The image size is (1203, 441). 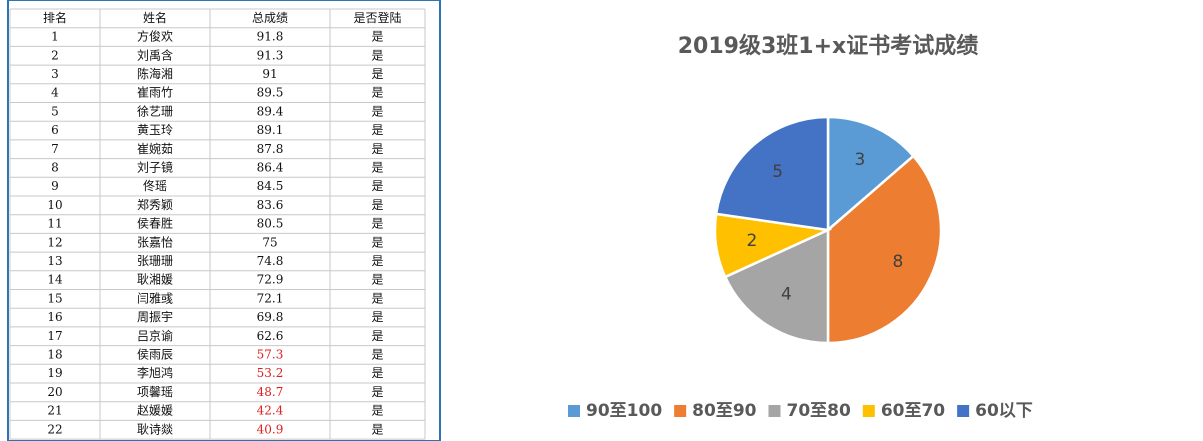 What do you see at coordinates (860, 160) in the screenshot?
I see `data-label: 3` at bounding box center [860, 160].